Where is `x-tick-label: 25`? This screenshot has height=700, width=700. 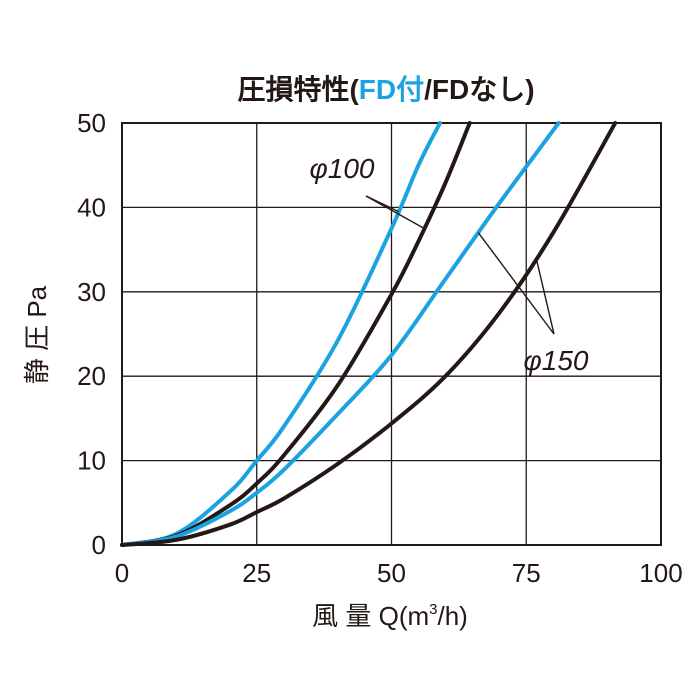 x-tick-label: 25 is located at coordinates (256, 573).